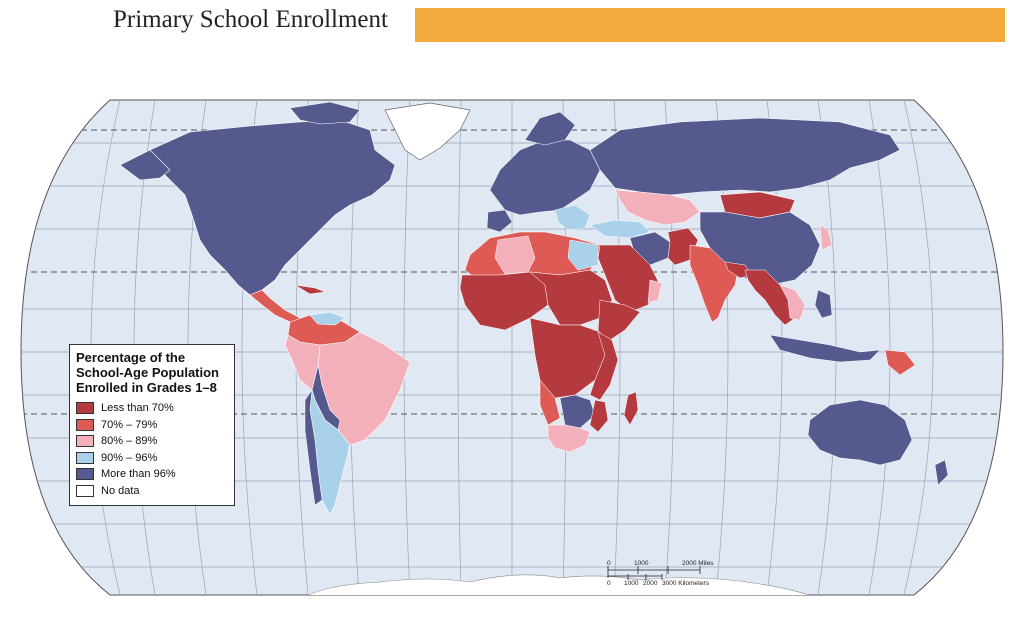  I want to click on scale-km-2000: 2000, so click(650, 583).